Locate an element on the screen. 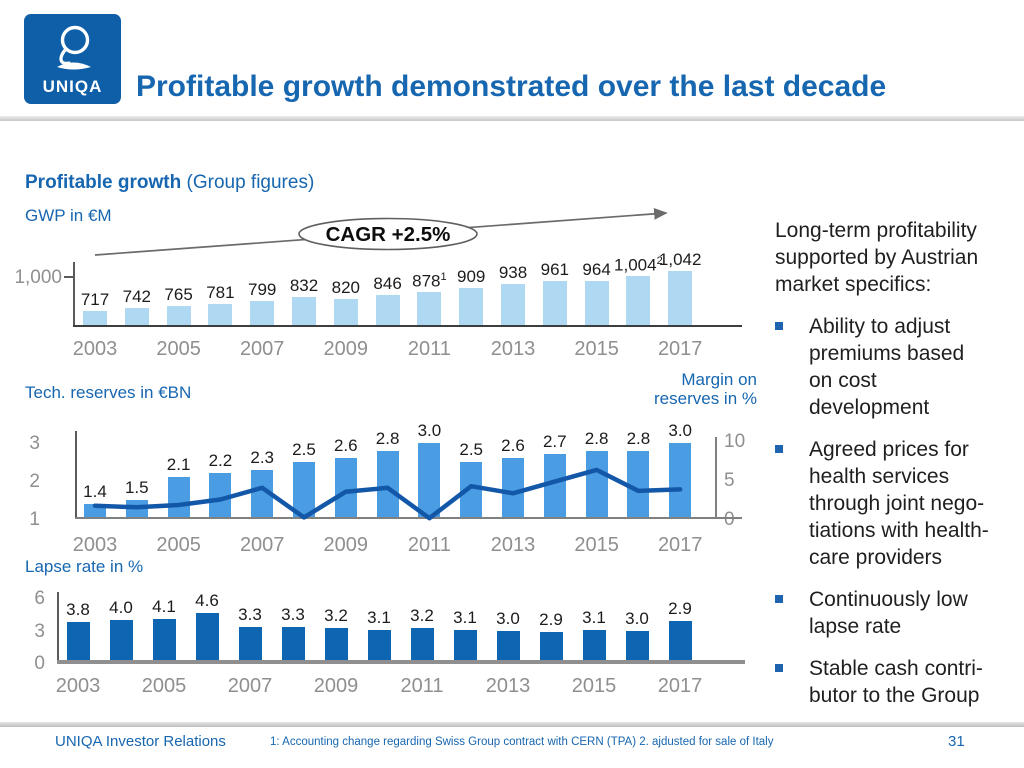  x-axis-tick-label: 2011 is located at coordinates (429, 349).